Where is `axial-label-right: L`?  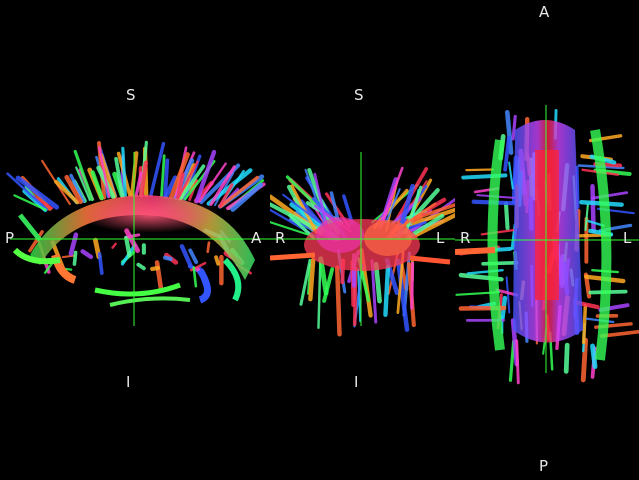 axial-label-right: L is located at coordinates (627, 238).